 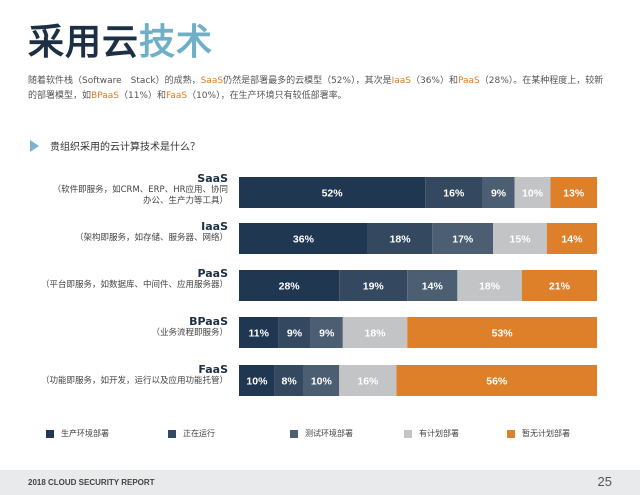 I want to click on chart-question: 贵组织采用的云计算技术是什么？, so click(x=115, y=145).